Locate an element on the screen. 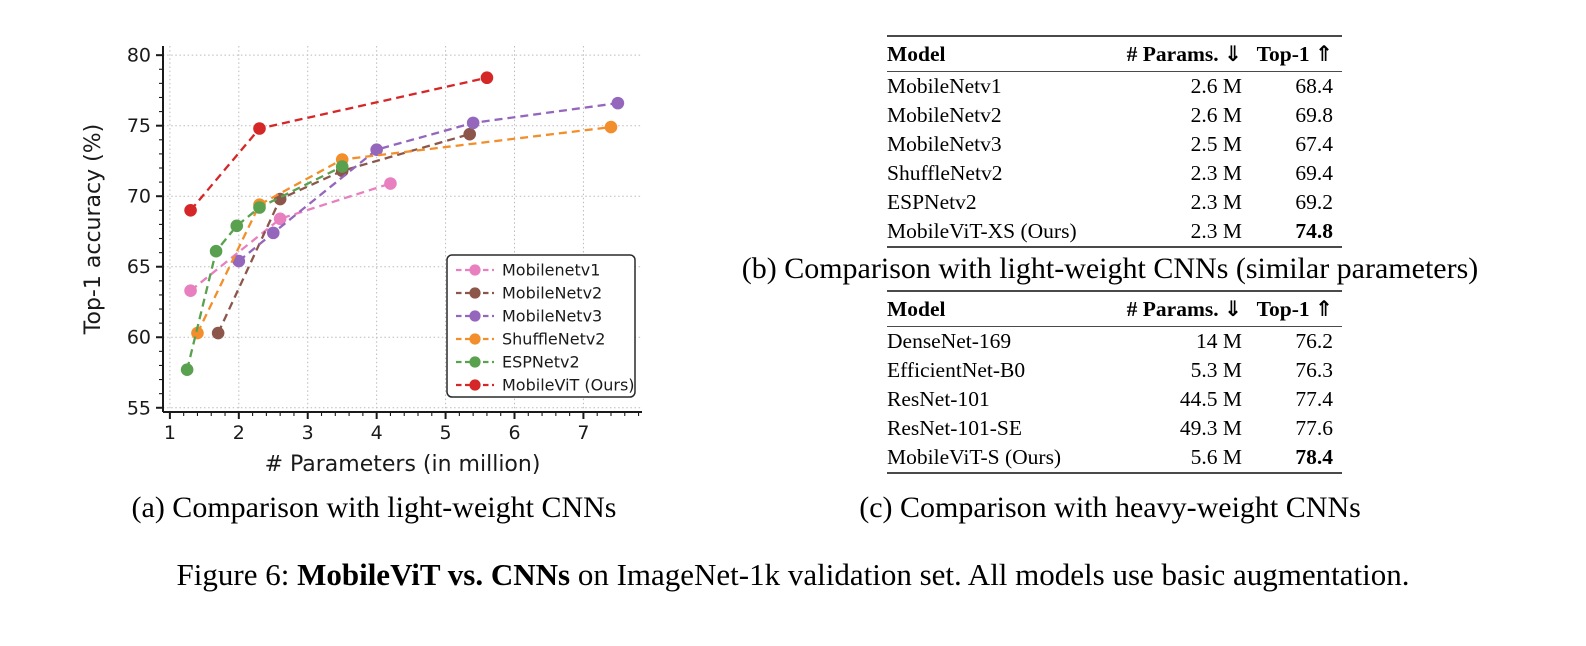 Image resolution: width=1586 pixels, height=646 pixels. params-cell: 44.5 M is located at coordinates (1210, 399).